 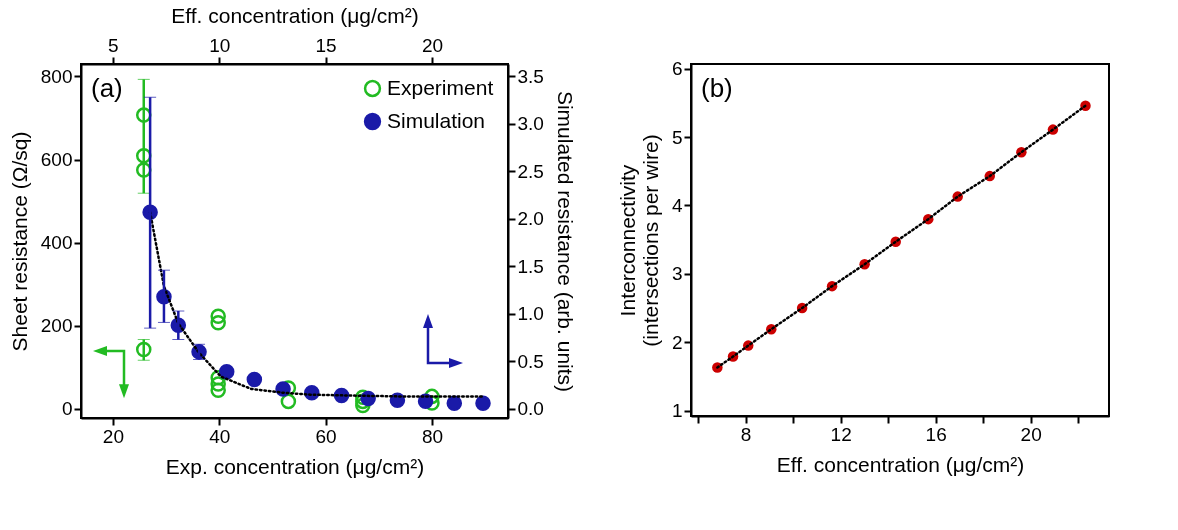 I want to click on y-tick-label: 4, so click(x=677, y=205).